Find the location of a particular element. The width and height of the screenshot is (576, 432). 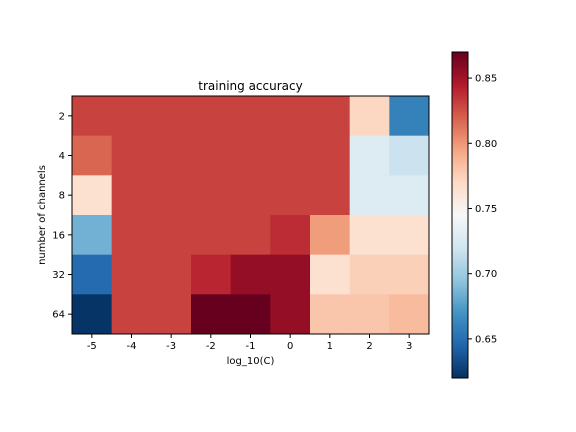

colorbar-tick-label: 0.75 is located at coordinates (486, 209).